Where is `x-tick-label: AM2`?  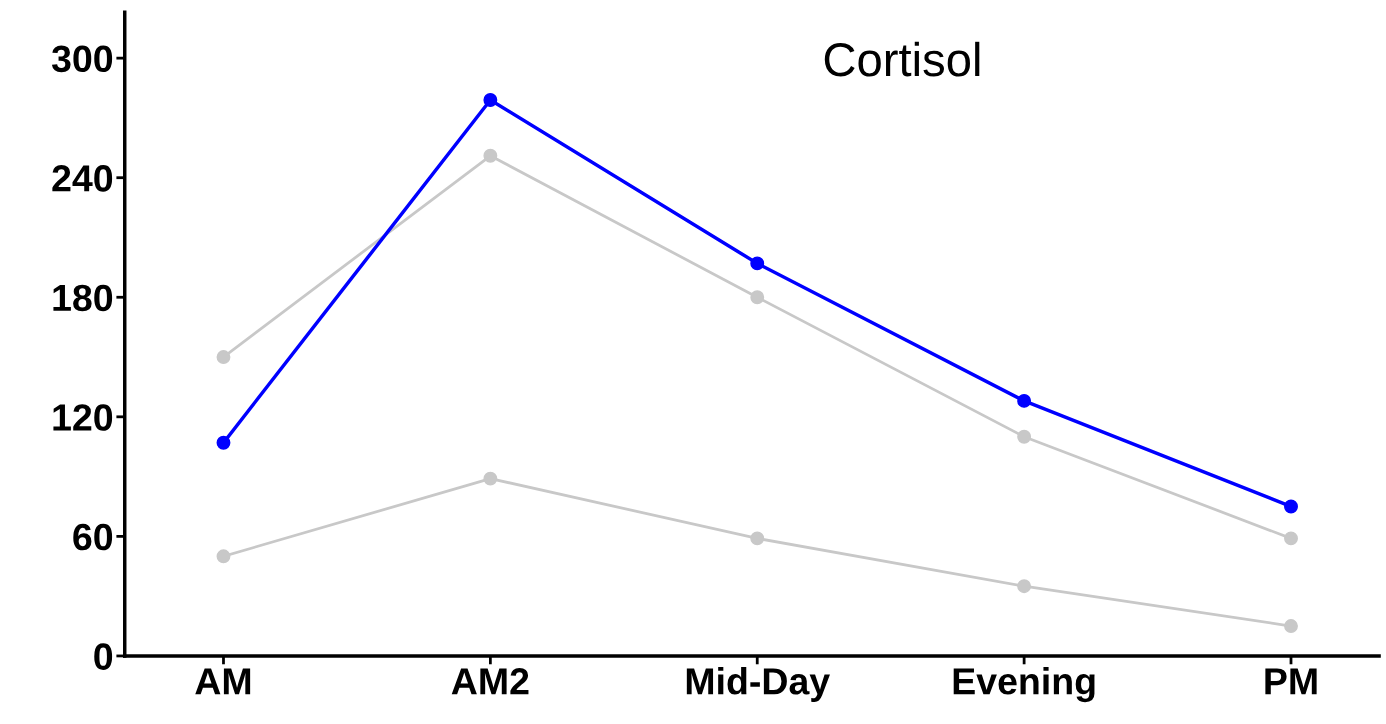 x-tick-label: AM2 is located at coordinates (490, 681).